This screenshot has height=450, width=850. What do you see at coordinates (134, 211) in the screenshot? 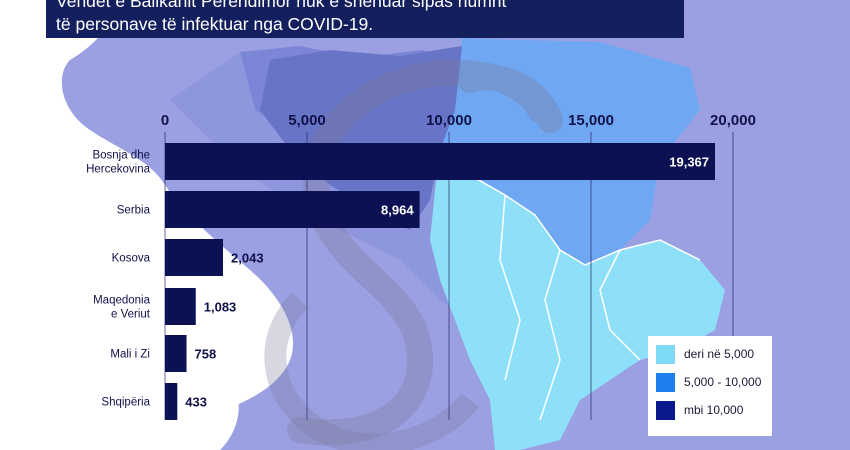
I see `category-label: Serbia` at bounding box center [134, 211].